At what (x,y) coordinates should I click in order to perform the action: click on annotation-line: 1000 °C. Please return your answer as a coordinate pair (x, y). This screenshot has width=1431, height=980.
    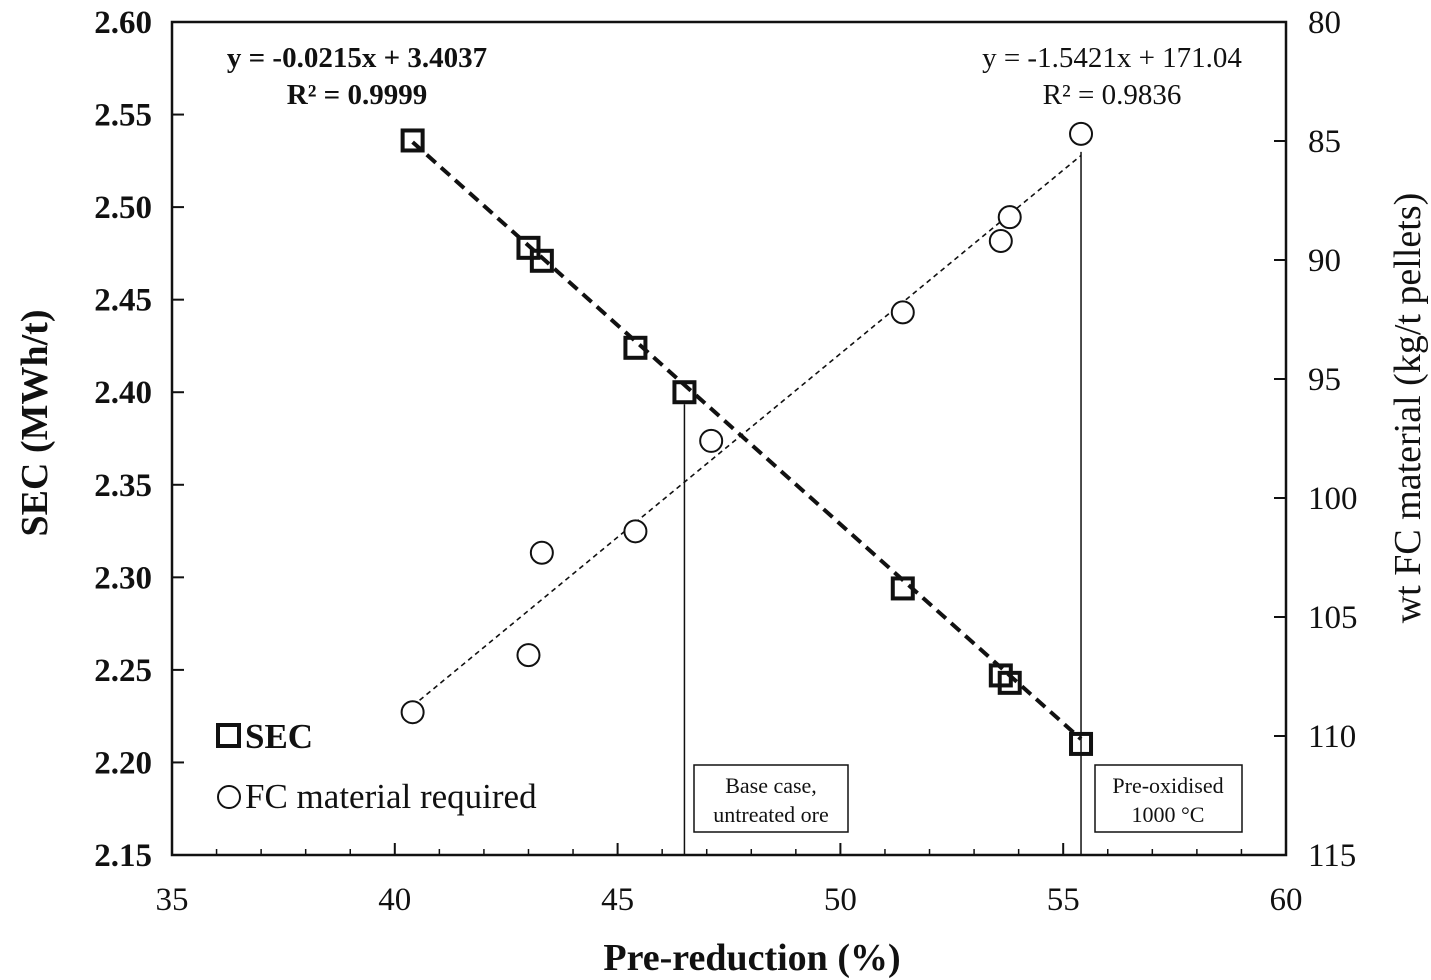
    Looking at the image, I should click on (1168, 814).